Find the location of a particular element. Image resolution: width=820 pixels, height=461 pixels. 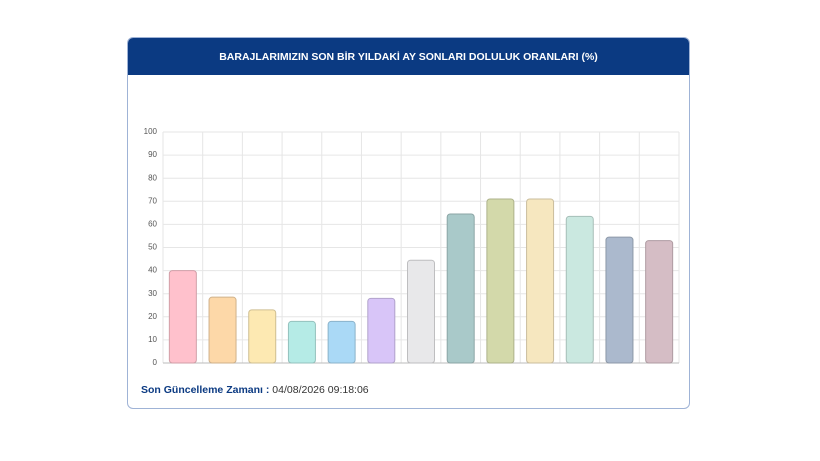

y-tick-label: 60 is located at coordinates (152, 224).